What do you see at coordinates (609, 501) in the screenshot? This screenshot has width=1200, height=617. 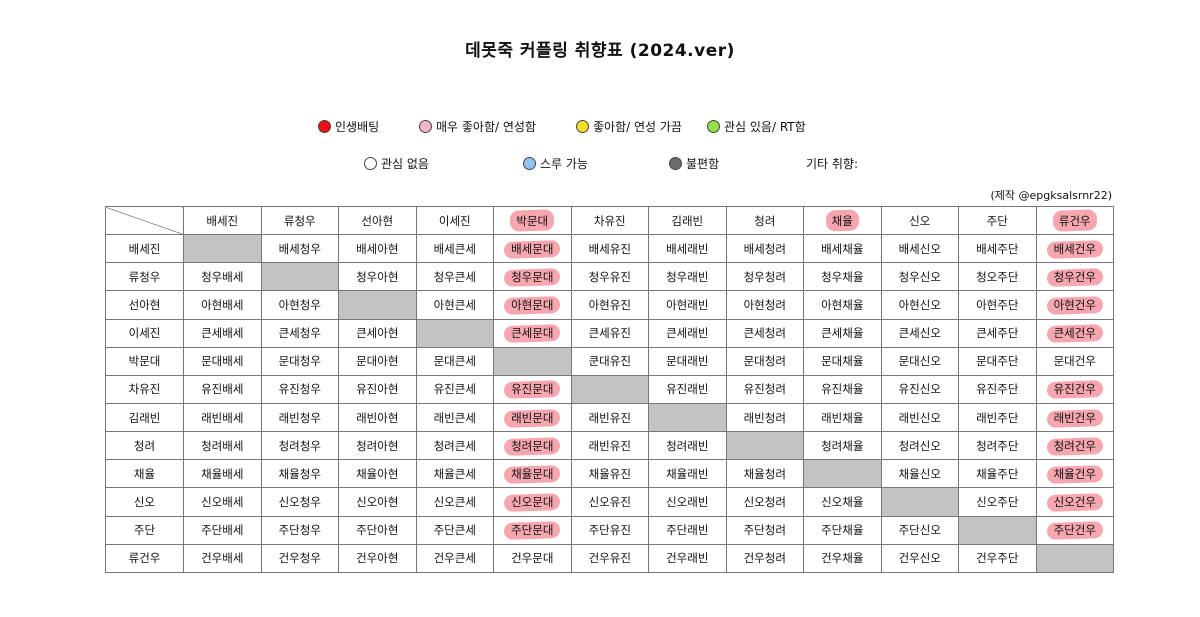 I see `pairing-label: 신오유진` at bounding box center [609, 501].